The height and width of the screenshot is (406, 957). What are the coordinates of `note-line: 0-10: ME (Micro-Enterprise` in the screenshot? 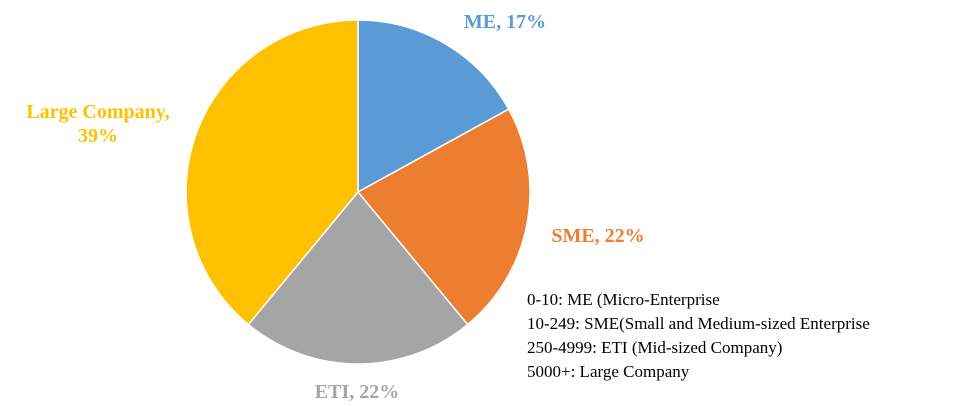 It's located at (623, 299).